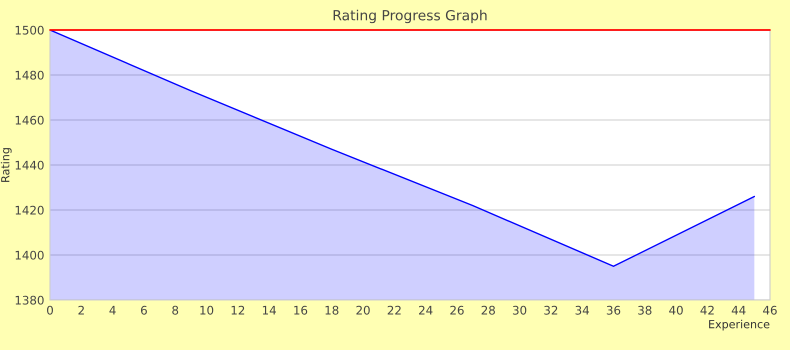 The image size is (790, 350). I want to click on x-tick-label: 38, so click(645, 310).